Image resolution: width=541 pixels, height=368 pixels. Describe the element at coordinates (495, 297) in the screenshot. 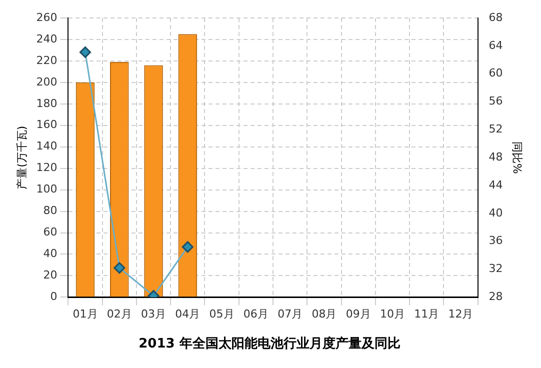

I see `y2-tick-label: 28` at that location.